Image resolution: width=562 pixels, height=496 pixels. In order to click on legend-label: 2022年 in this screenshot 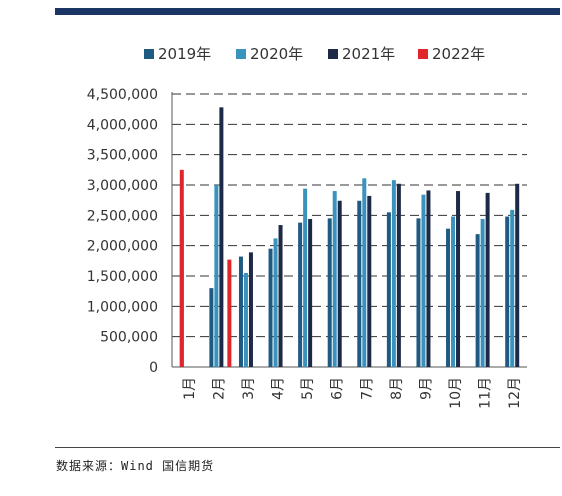, I will do `click(458, 54)`.